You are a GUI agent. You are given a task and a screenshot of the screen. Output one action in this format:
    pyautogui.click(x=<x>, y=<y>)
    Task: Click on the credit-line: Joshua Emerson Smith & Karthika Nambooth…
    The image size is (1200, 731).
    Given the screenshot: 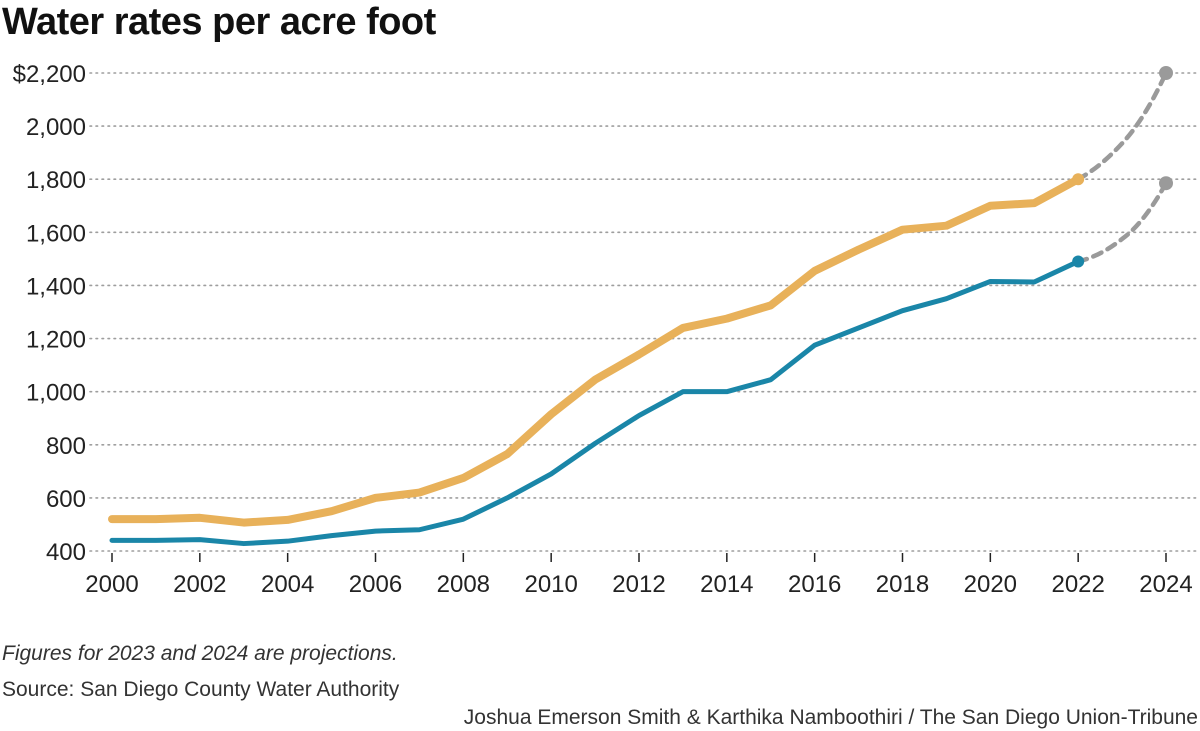 What is the action you would take?
    pyautogui.click(x=830, y=717)
    